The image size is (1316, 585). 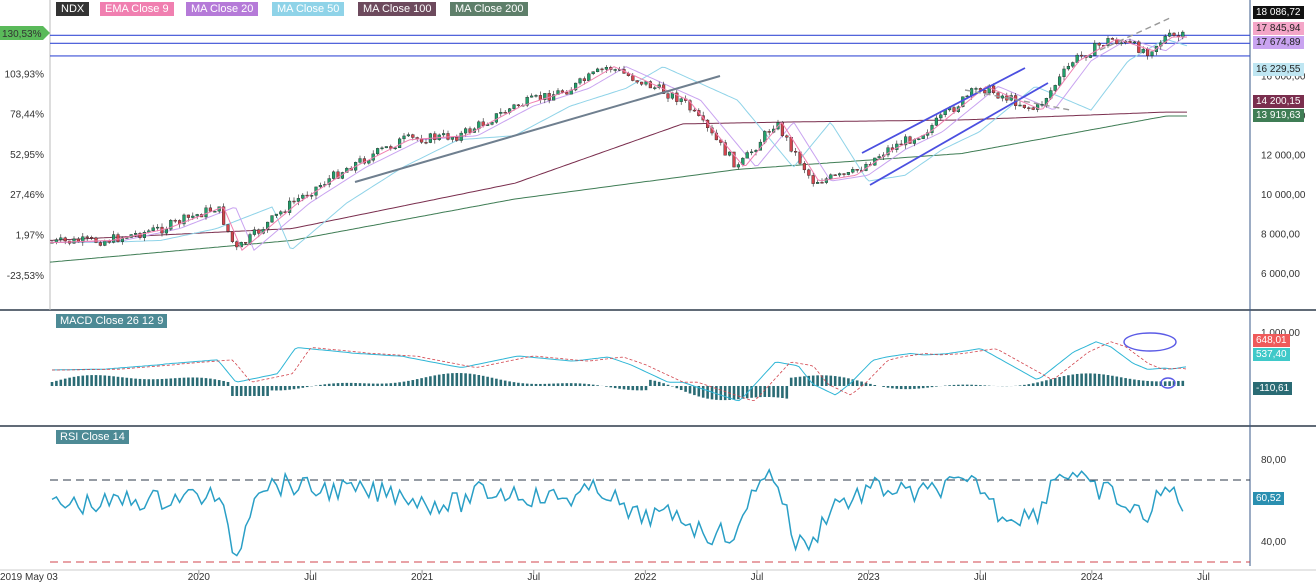 I want to click on legend-item: MA Close 50, so click(x=308, y=9).